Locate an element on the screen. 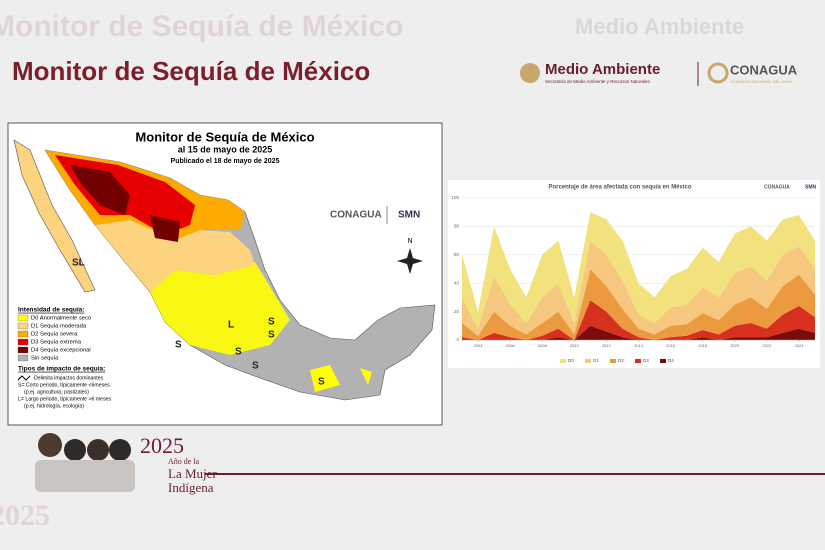 The image size is (825, 550). footer-text: Indígena is located at coordinates (191, 487).